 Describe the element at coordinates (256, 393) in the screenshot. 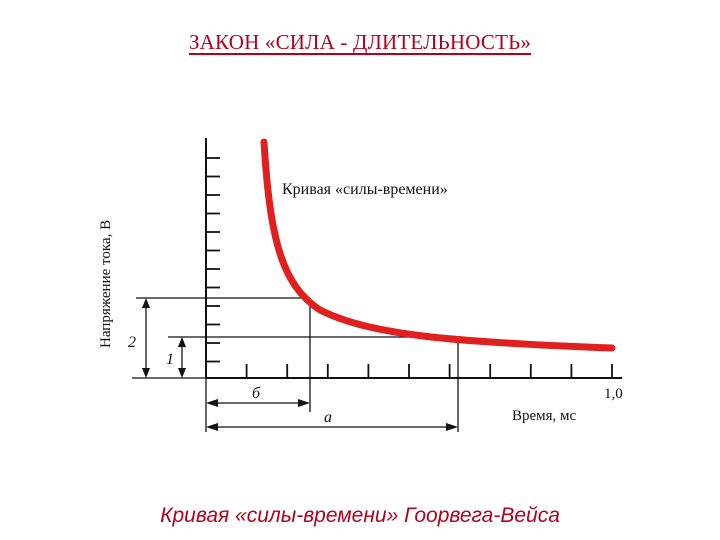

I see `marker-b-label: б` at that location.